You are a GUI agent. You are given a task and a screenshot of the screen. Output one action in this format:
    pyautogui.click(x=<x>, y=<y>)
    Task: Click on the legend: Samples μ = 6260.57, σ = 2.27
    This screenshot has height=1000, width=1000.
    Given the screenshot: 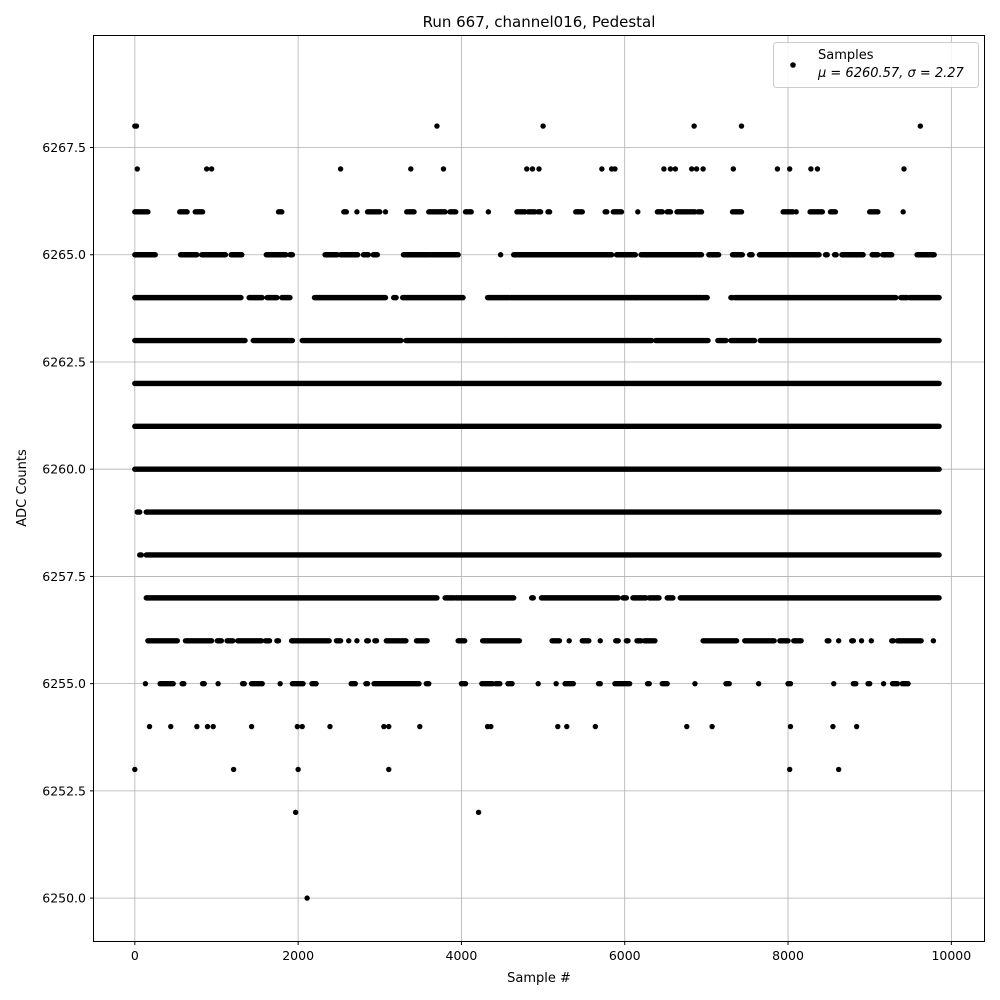 What is the action you would take?
    pyautogui.click(x=876, y=65)
    